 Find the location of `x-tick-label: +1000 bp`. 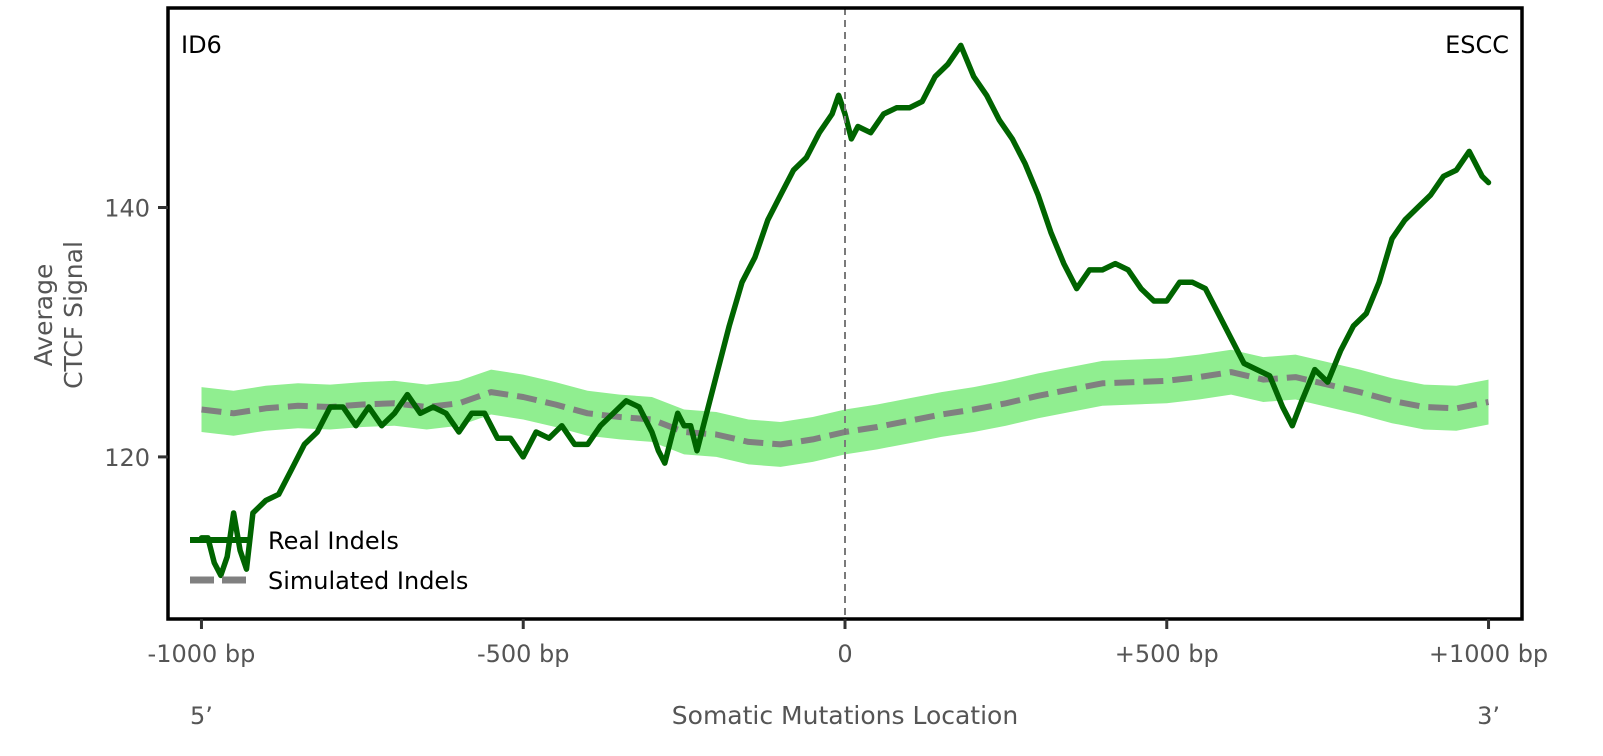

x-tick-label: +1000 bp is located at coordinates (1488, 654).